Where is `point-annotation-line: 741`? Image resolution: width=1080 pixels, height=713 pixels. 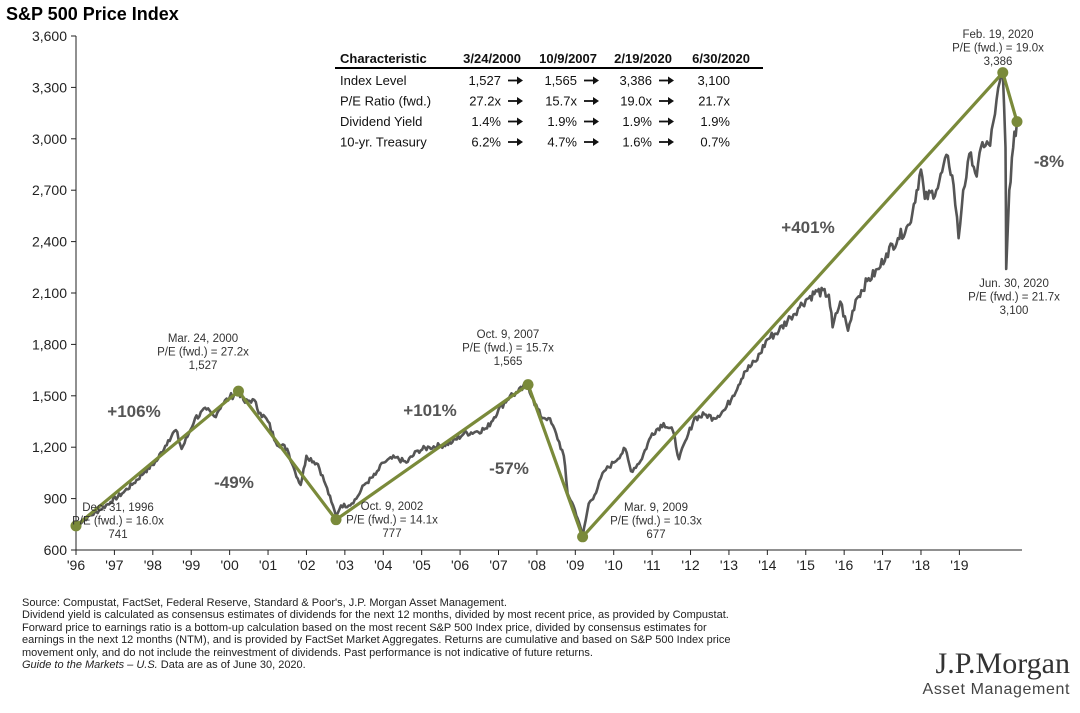 point-annotation-line: 741 is located at coordinates (117, 535).